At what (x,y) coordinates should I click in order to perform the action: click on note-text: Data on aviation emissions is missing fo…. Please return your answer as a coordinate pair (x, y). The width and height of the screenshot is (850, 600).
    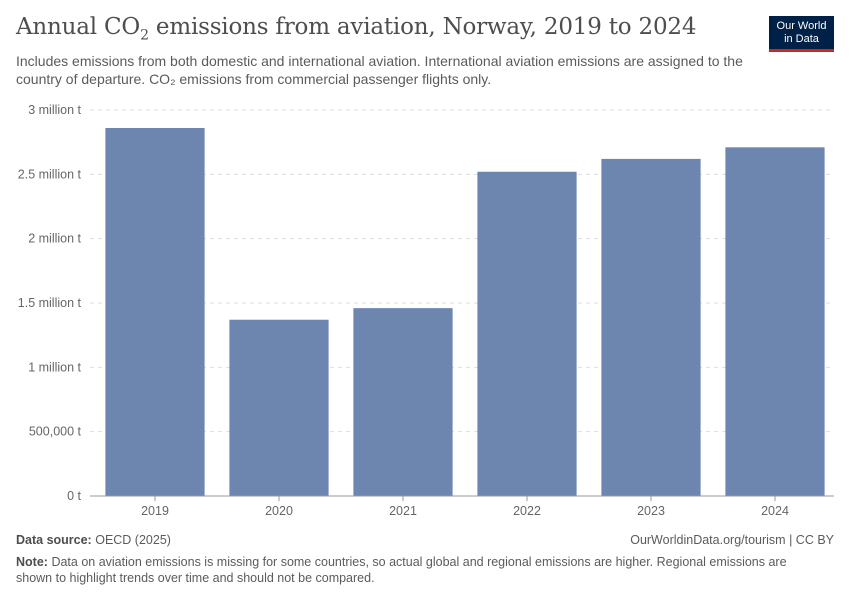
    Looking at the image, I should click on (401, 570).